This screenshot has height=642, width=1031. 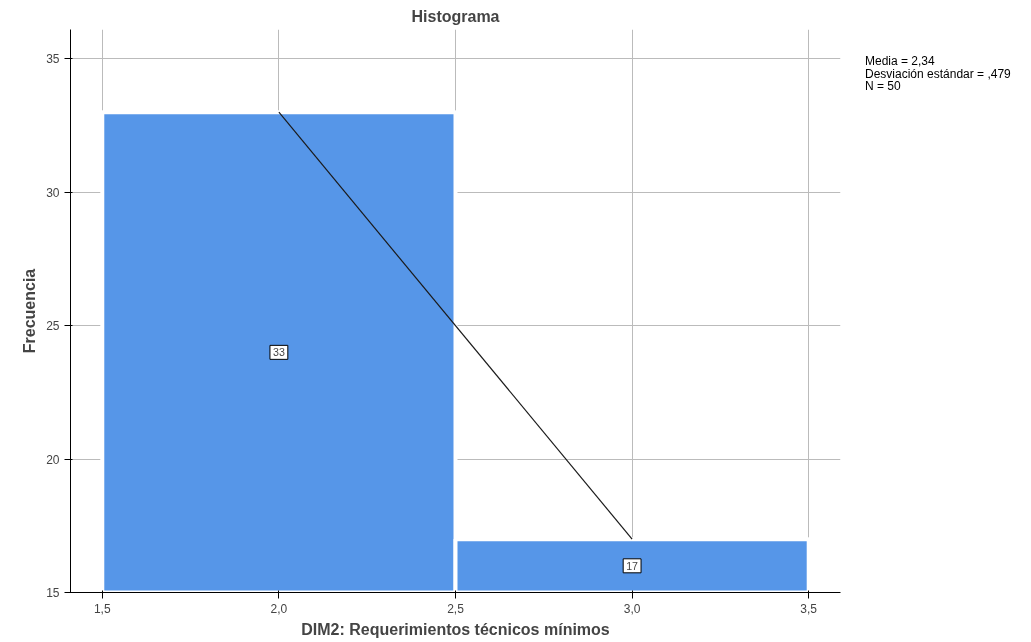 I want to click on x-tick-label: 1,5, so click(x=102, y=608).